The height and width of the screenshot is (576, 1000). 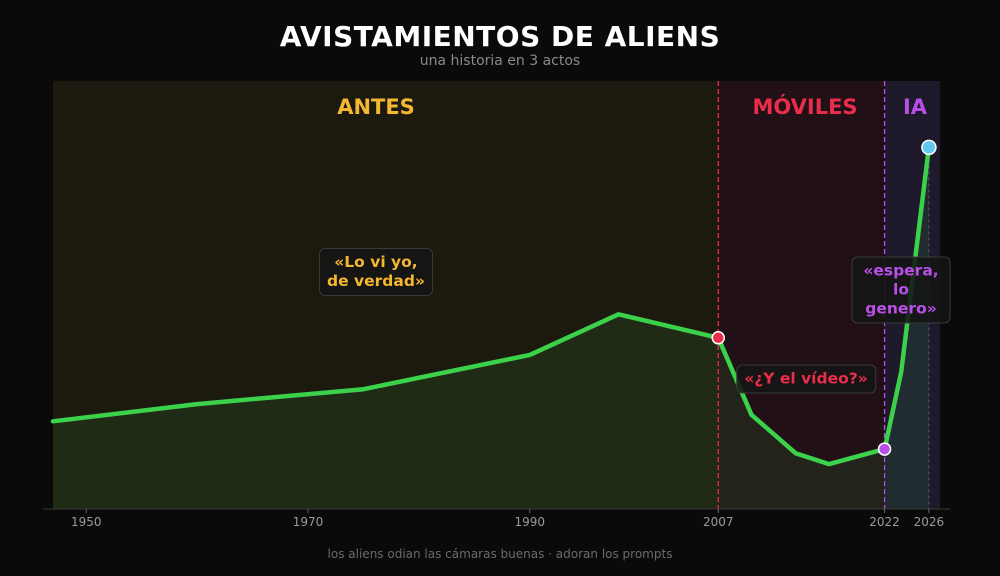 I want to click on data-point-2026, so click(x=929, y=147).